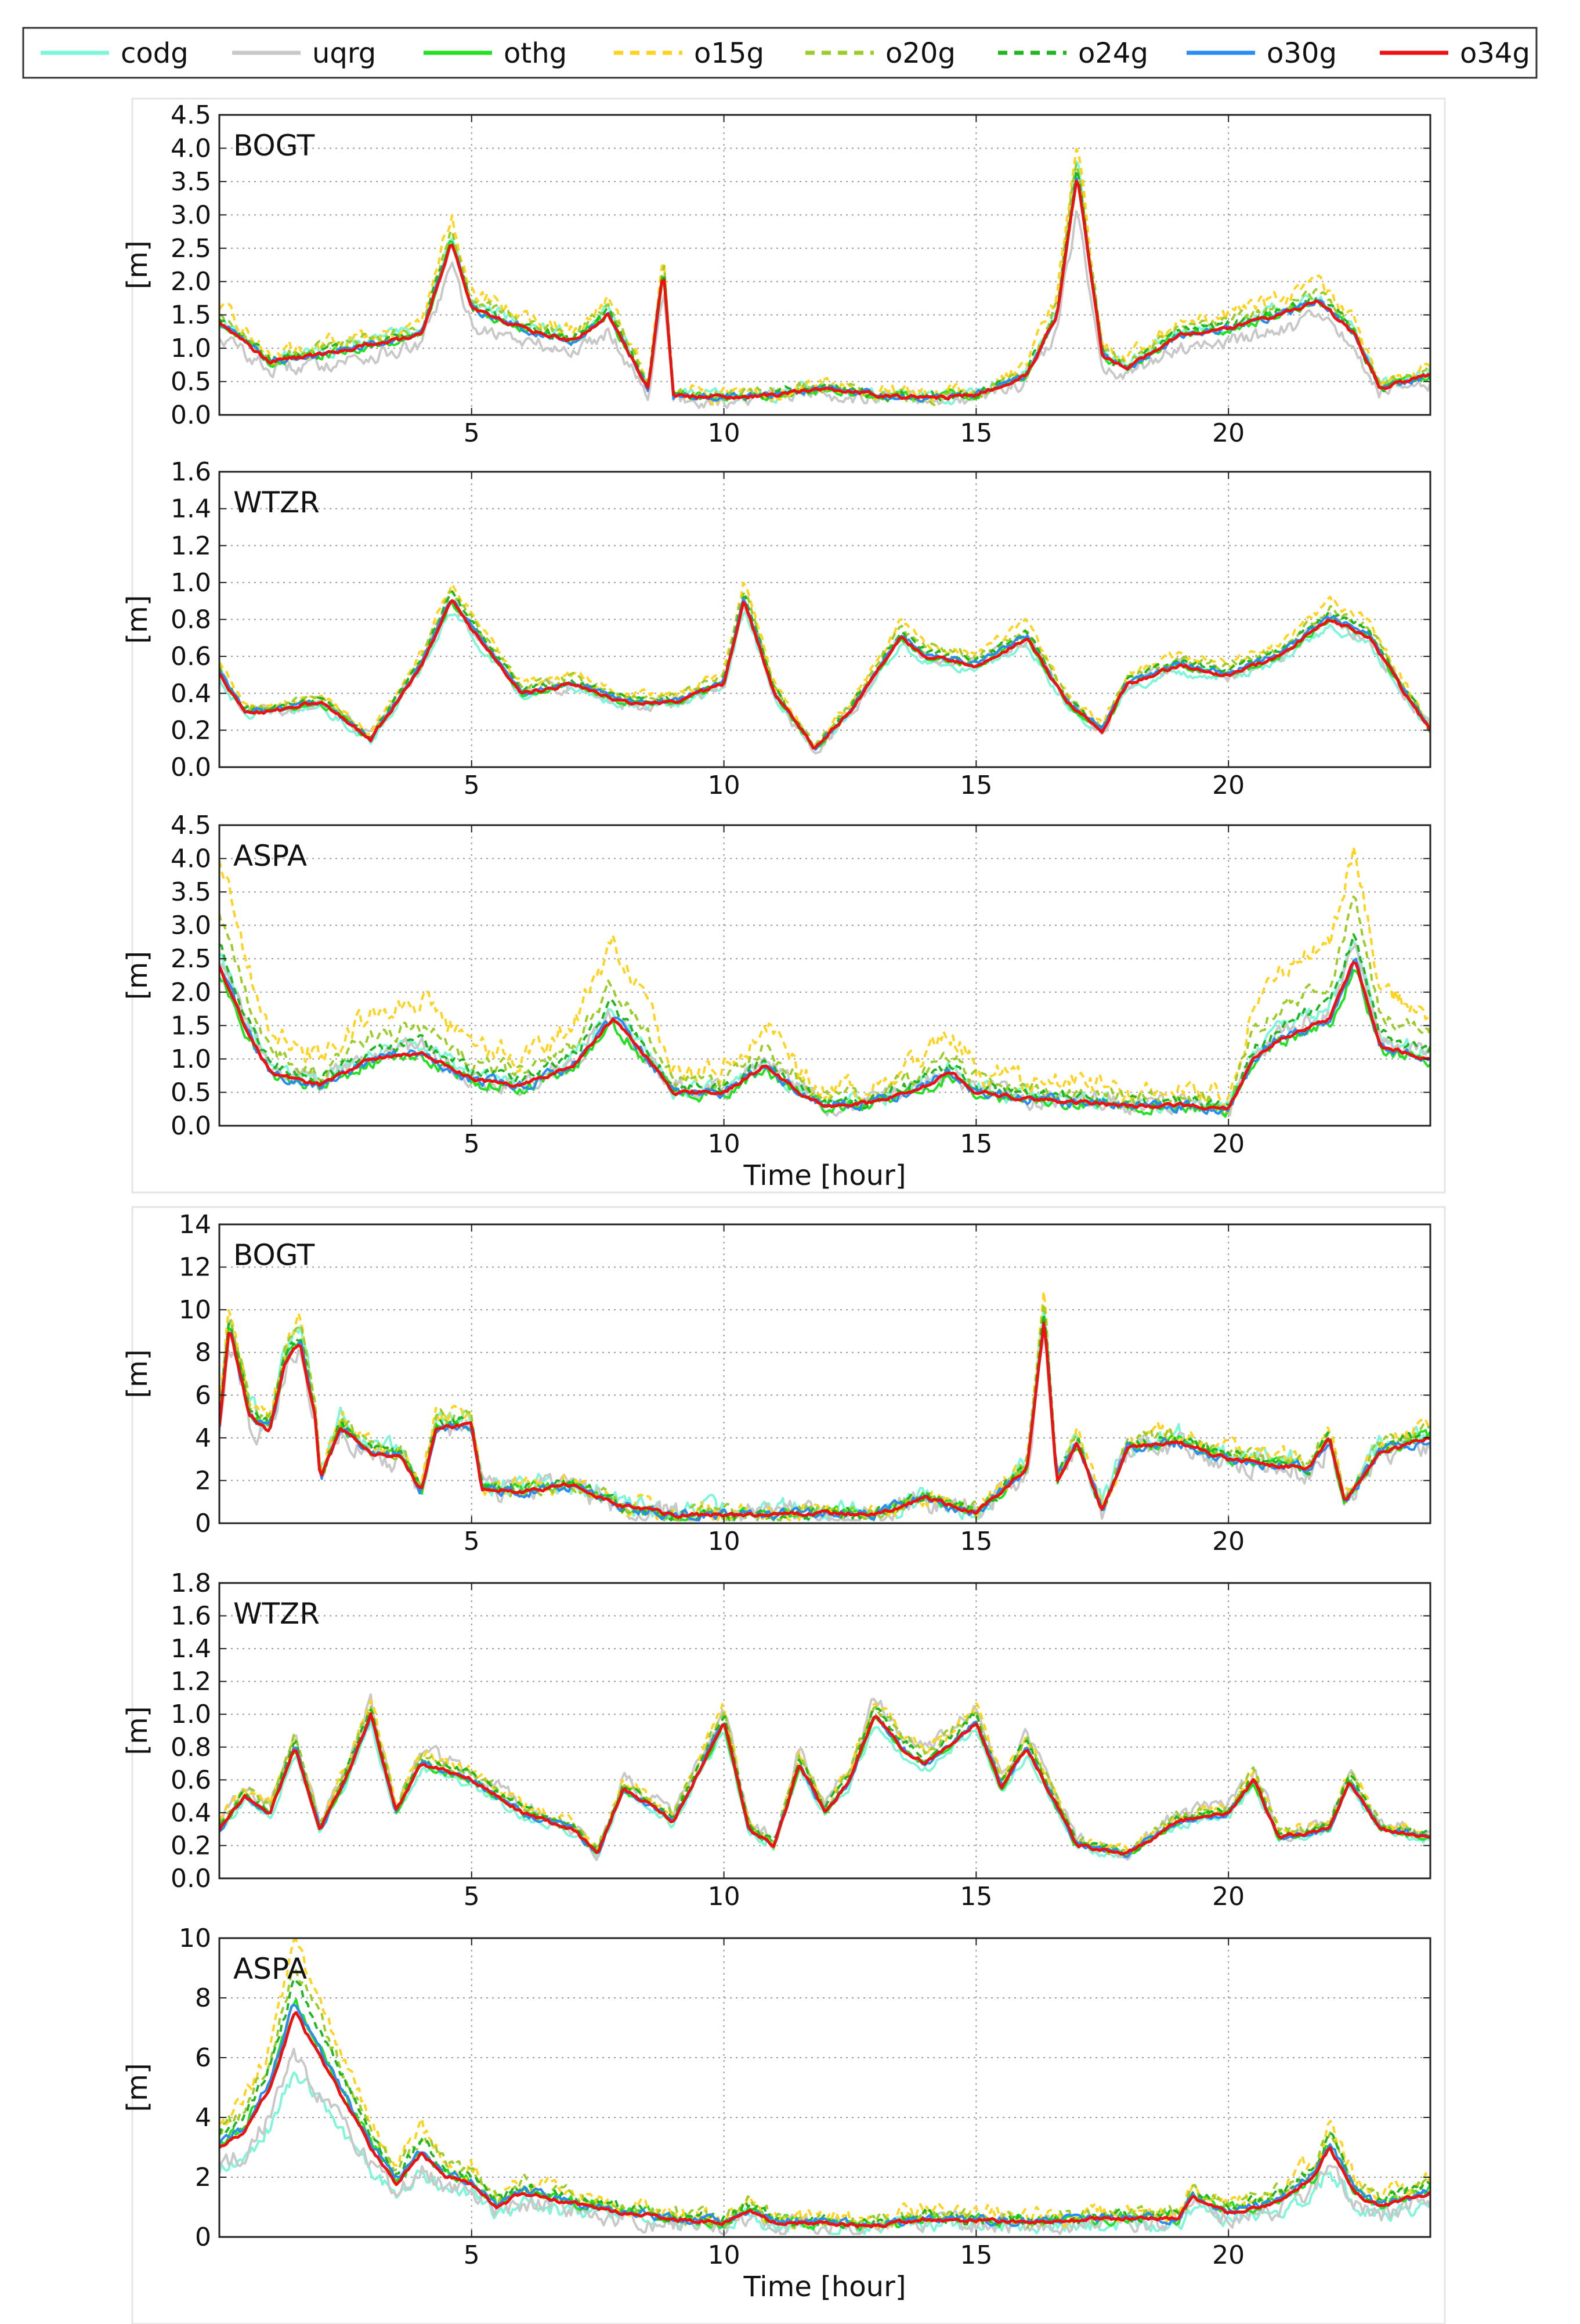  What do you see at coordinates (195, 1224) in the screenshot?
I see `y-tick-label: 14` at bounding box center [195, 1224].